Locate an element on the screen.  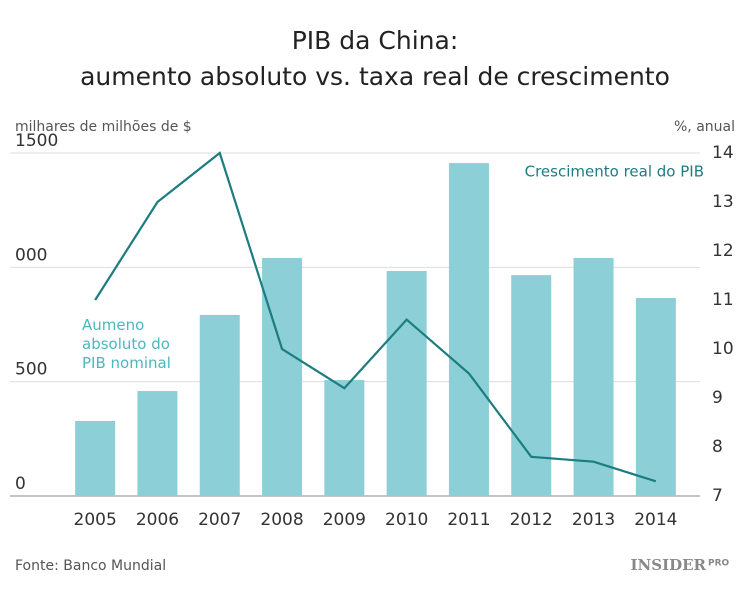
chart-title: PIB da China: is located at coordinates (375, 40).